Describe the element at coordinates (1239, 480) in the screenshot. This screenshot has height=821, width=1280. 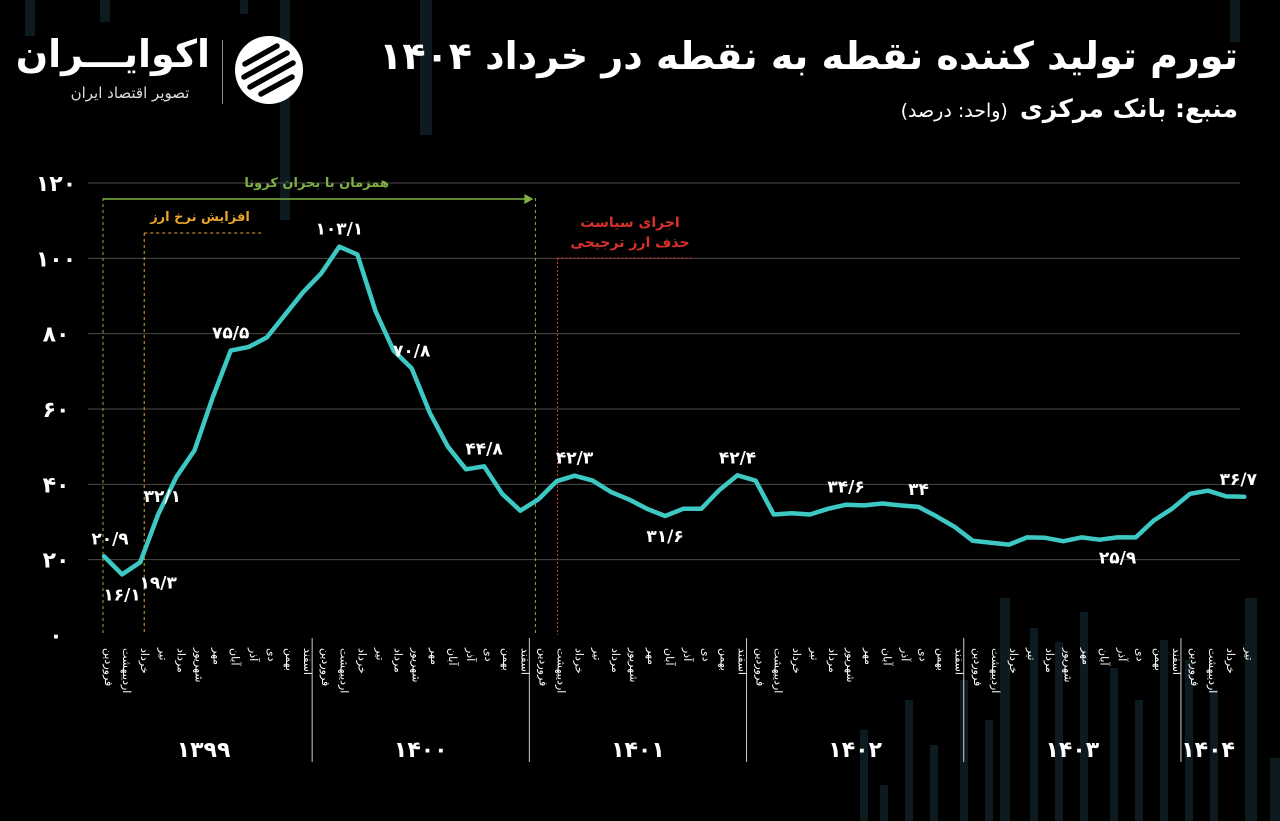
I see `data-label: ۳۶/۷` at that location.